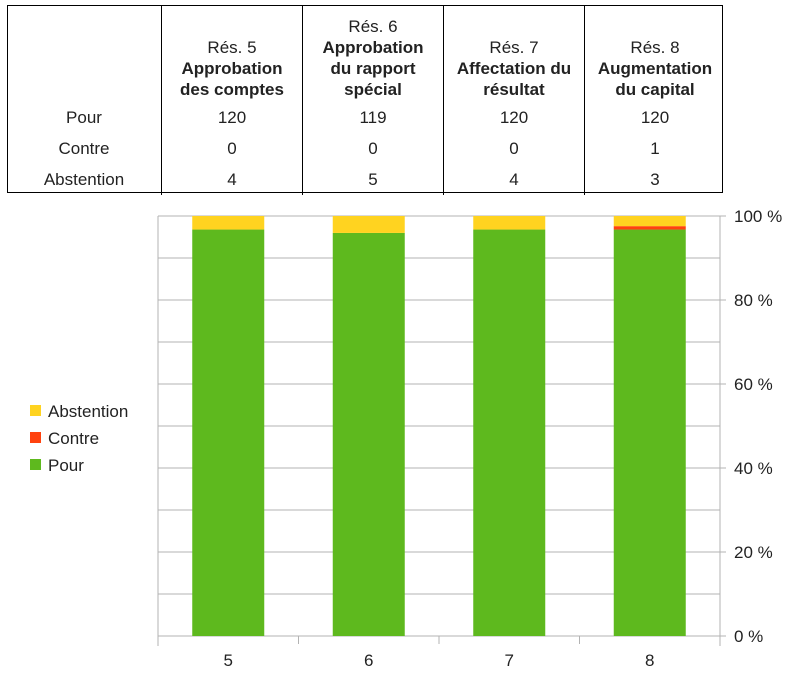 This screenshot has height=675, width=793. What do you see at coordinates (753, 384) in the screenshot?
I see `y-tick-label: 60 %` at bounding box center [753, 384].